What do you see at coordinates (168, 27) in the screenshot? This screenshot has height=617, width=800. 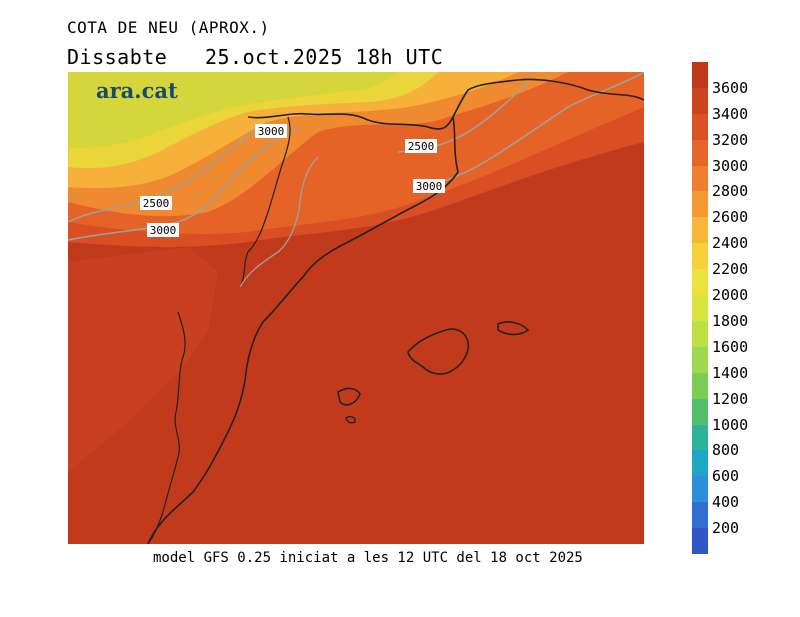 I see `chart-title: COTA DE NEU (APROX.)` at bounding box center [168, 27].